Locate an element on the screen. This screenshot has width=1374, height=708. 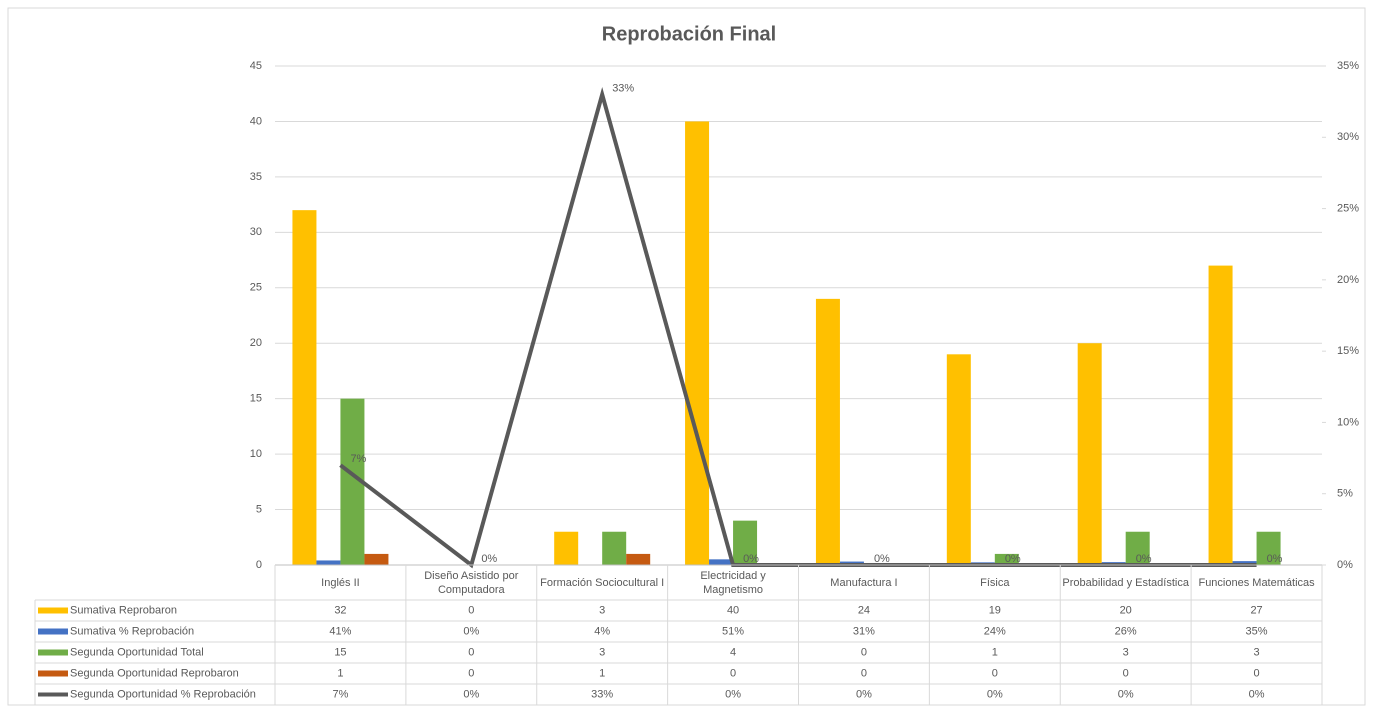
x-tick-label: Electricidad y Magnetismo is located at coordinates (733, 582).